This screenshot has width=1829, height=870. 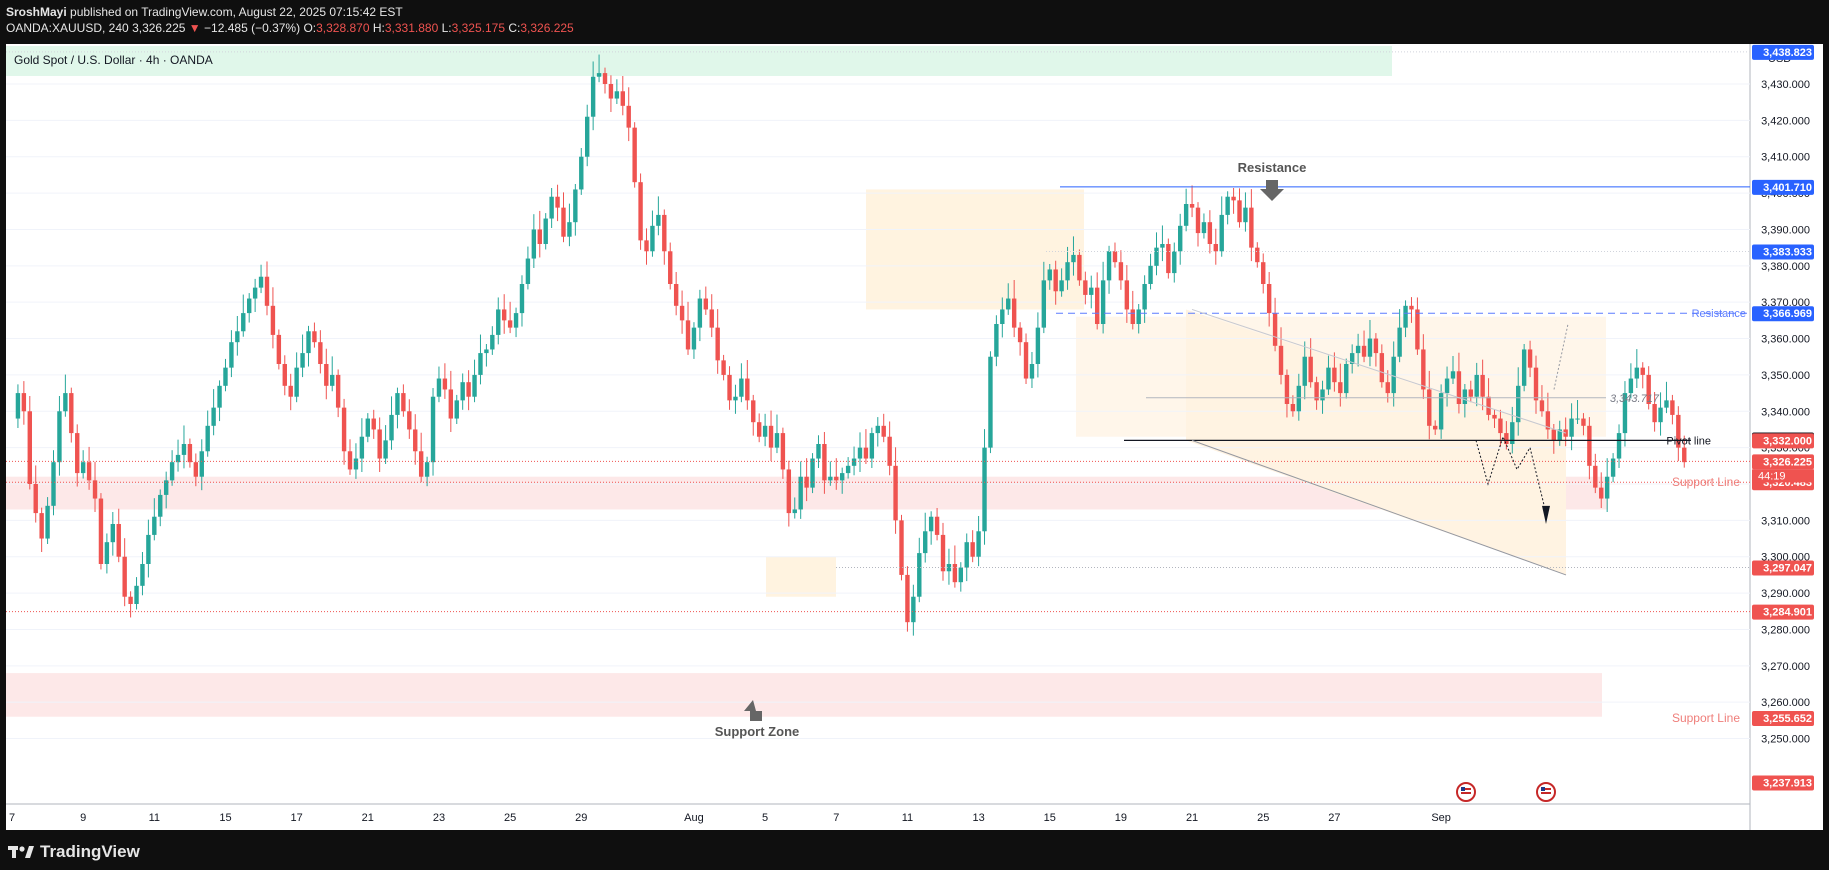 I want to click on x-tick-label: 21, so click(x=368, y=818).